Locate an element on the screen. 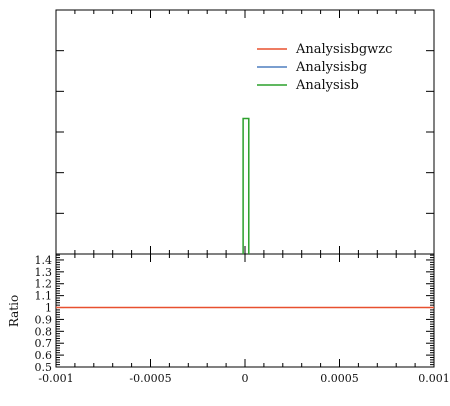 The image size is (450, 406). x-tick-label: -0.001 is located at coordinates (55, 378).